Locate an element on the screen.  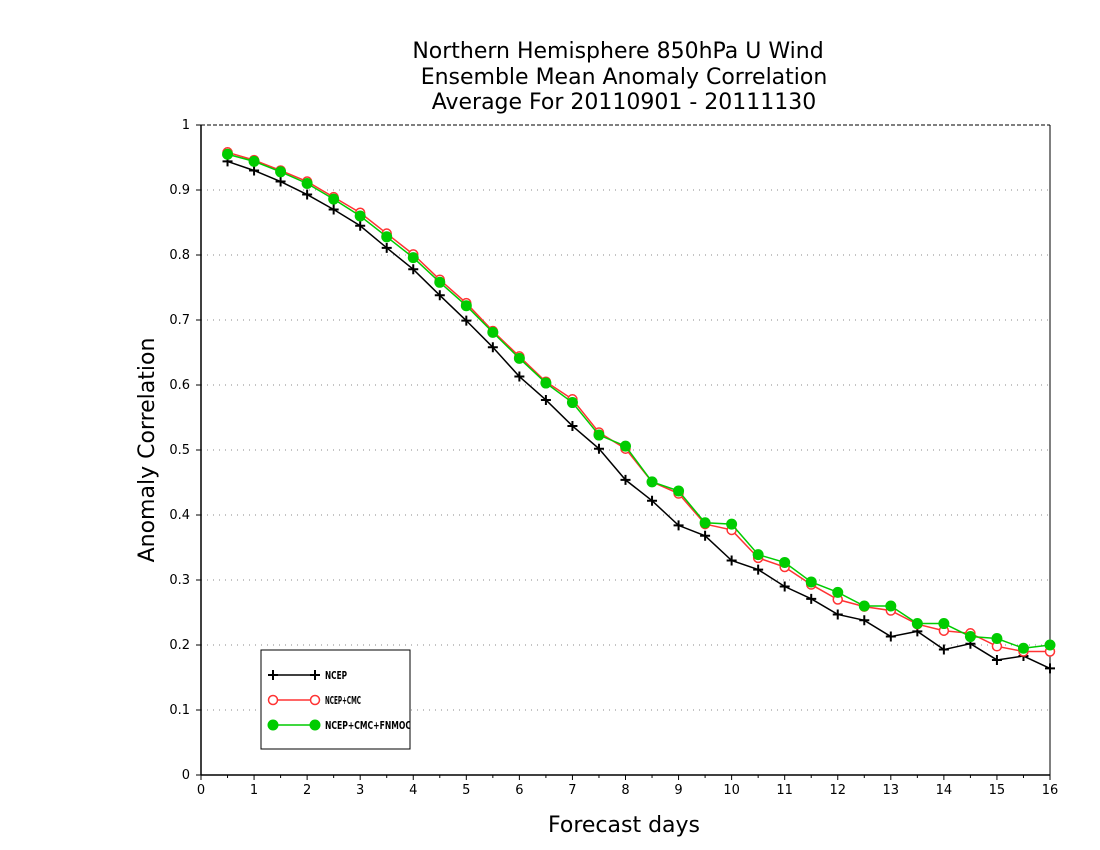
y-tick-label-1: 0.1 is located at coordinates (179, 710).